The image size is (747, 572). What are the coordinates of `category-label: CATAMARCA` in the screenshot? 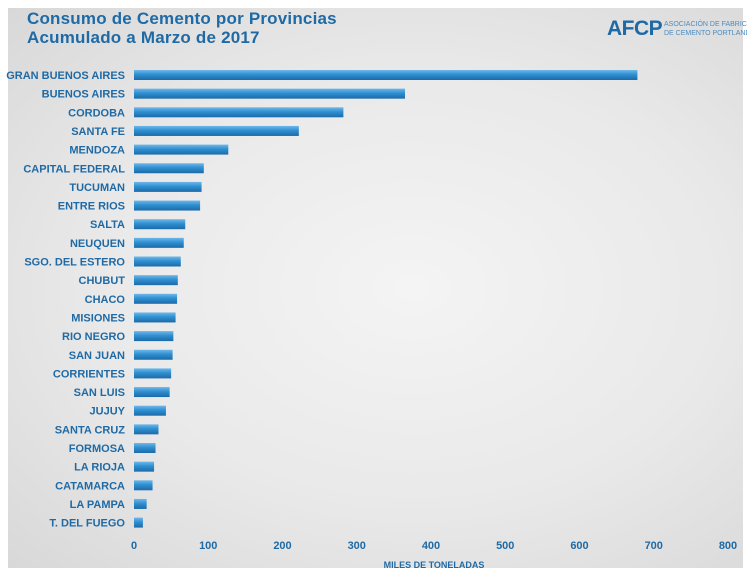 It's located at (90, 486).